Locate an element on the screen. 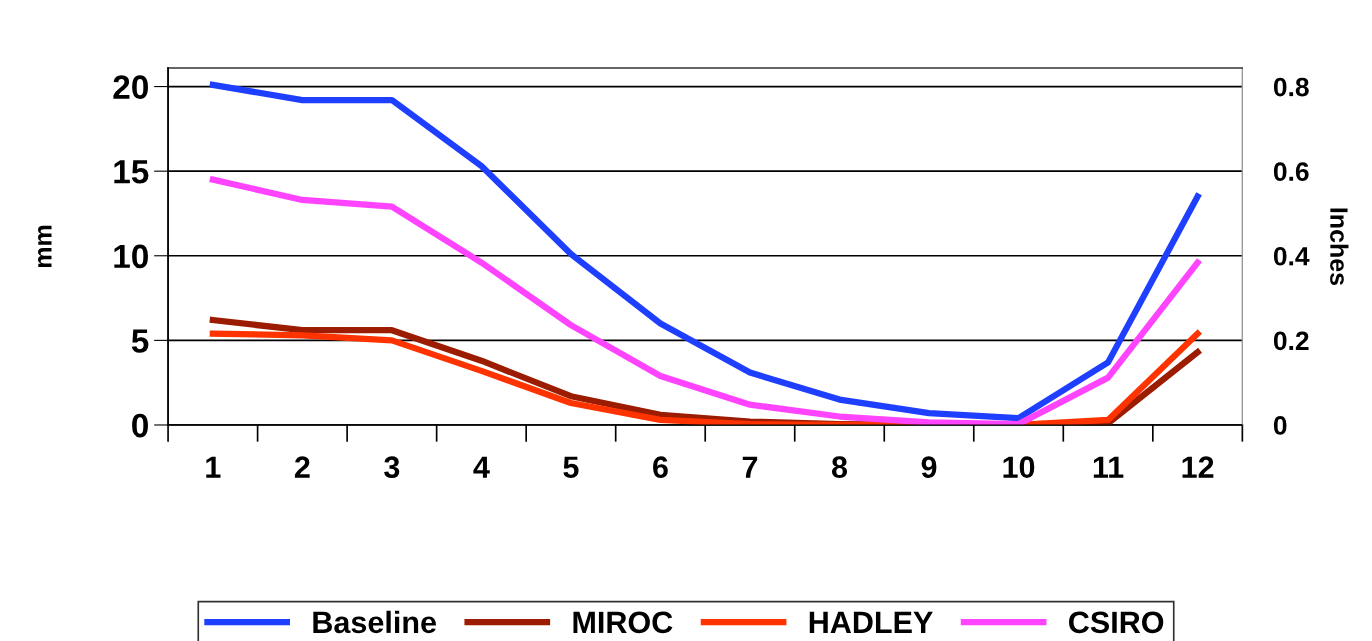 The image size is (1372, 641). x-tick-label: 3 is located at coordinates (392, 467).